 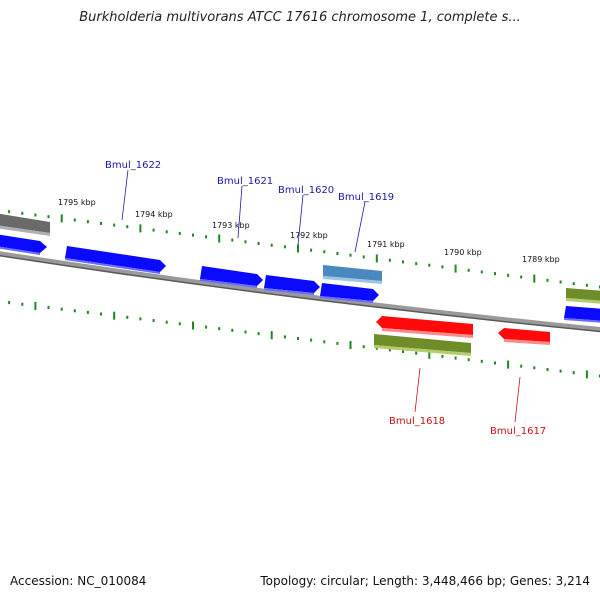 I want to click on gene-label-bmul-1617: Bmul_1617, so click(x=518, y=431).